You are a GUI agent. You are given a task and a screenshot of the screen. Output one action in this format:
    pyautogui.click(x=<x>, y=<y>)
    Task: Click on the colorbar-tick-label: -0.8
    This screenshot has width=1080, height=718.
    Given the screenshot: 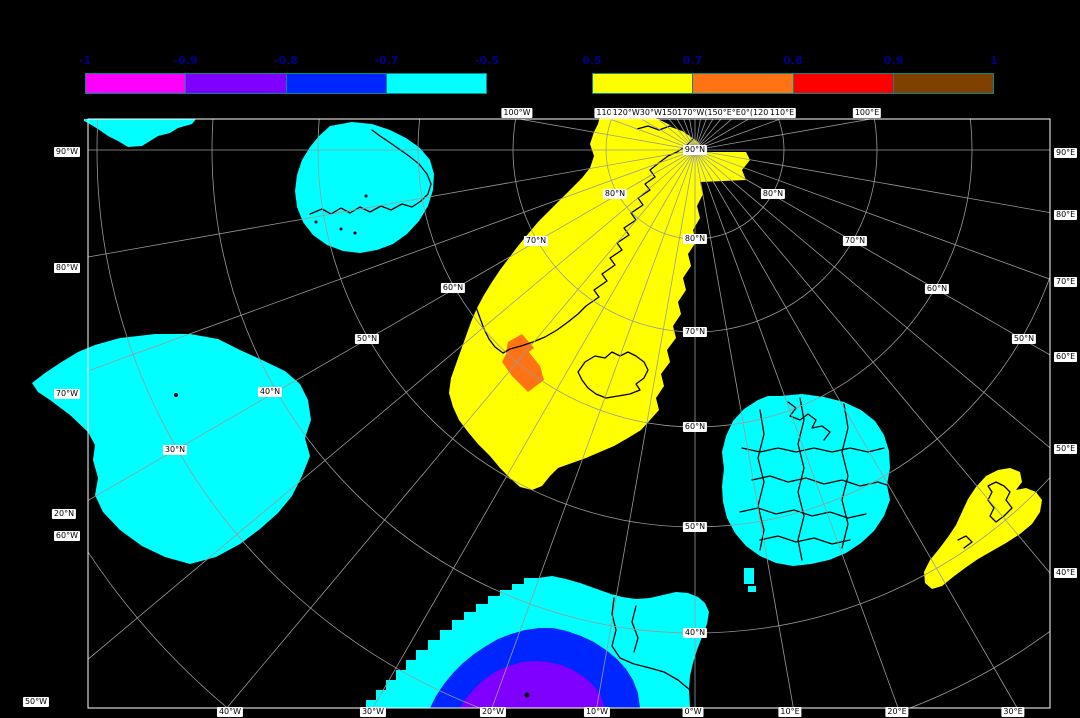 What is the action you would take?
    pyautogui.click(x=286, y=60)
    